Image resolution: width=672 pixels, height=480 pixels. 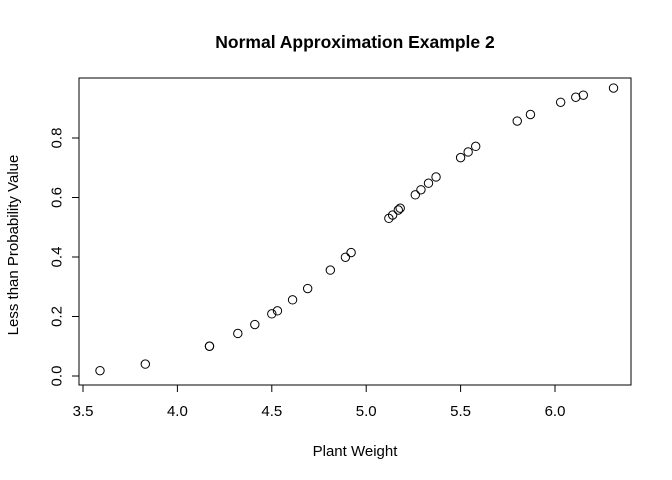 I want to click on x-tick-label: 4.0, so click(x=177, y=411).